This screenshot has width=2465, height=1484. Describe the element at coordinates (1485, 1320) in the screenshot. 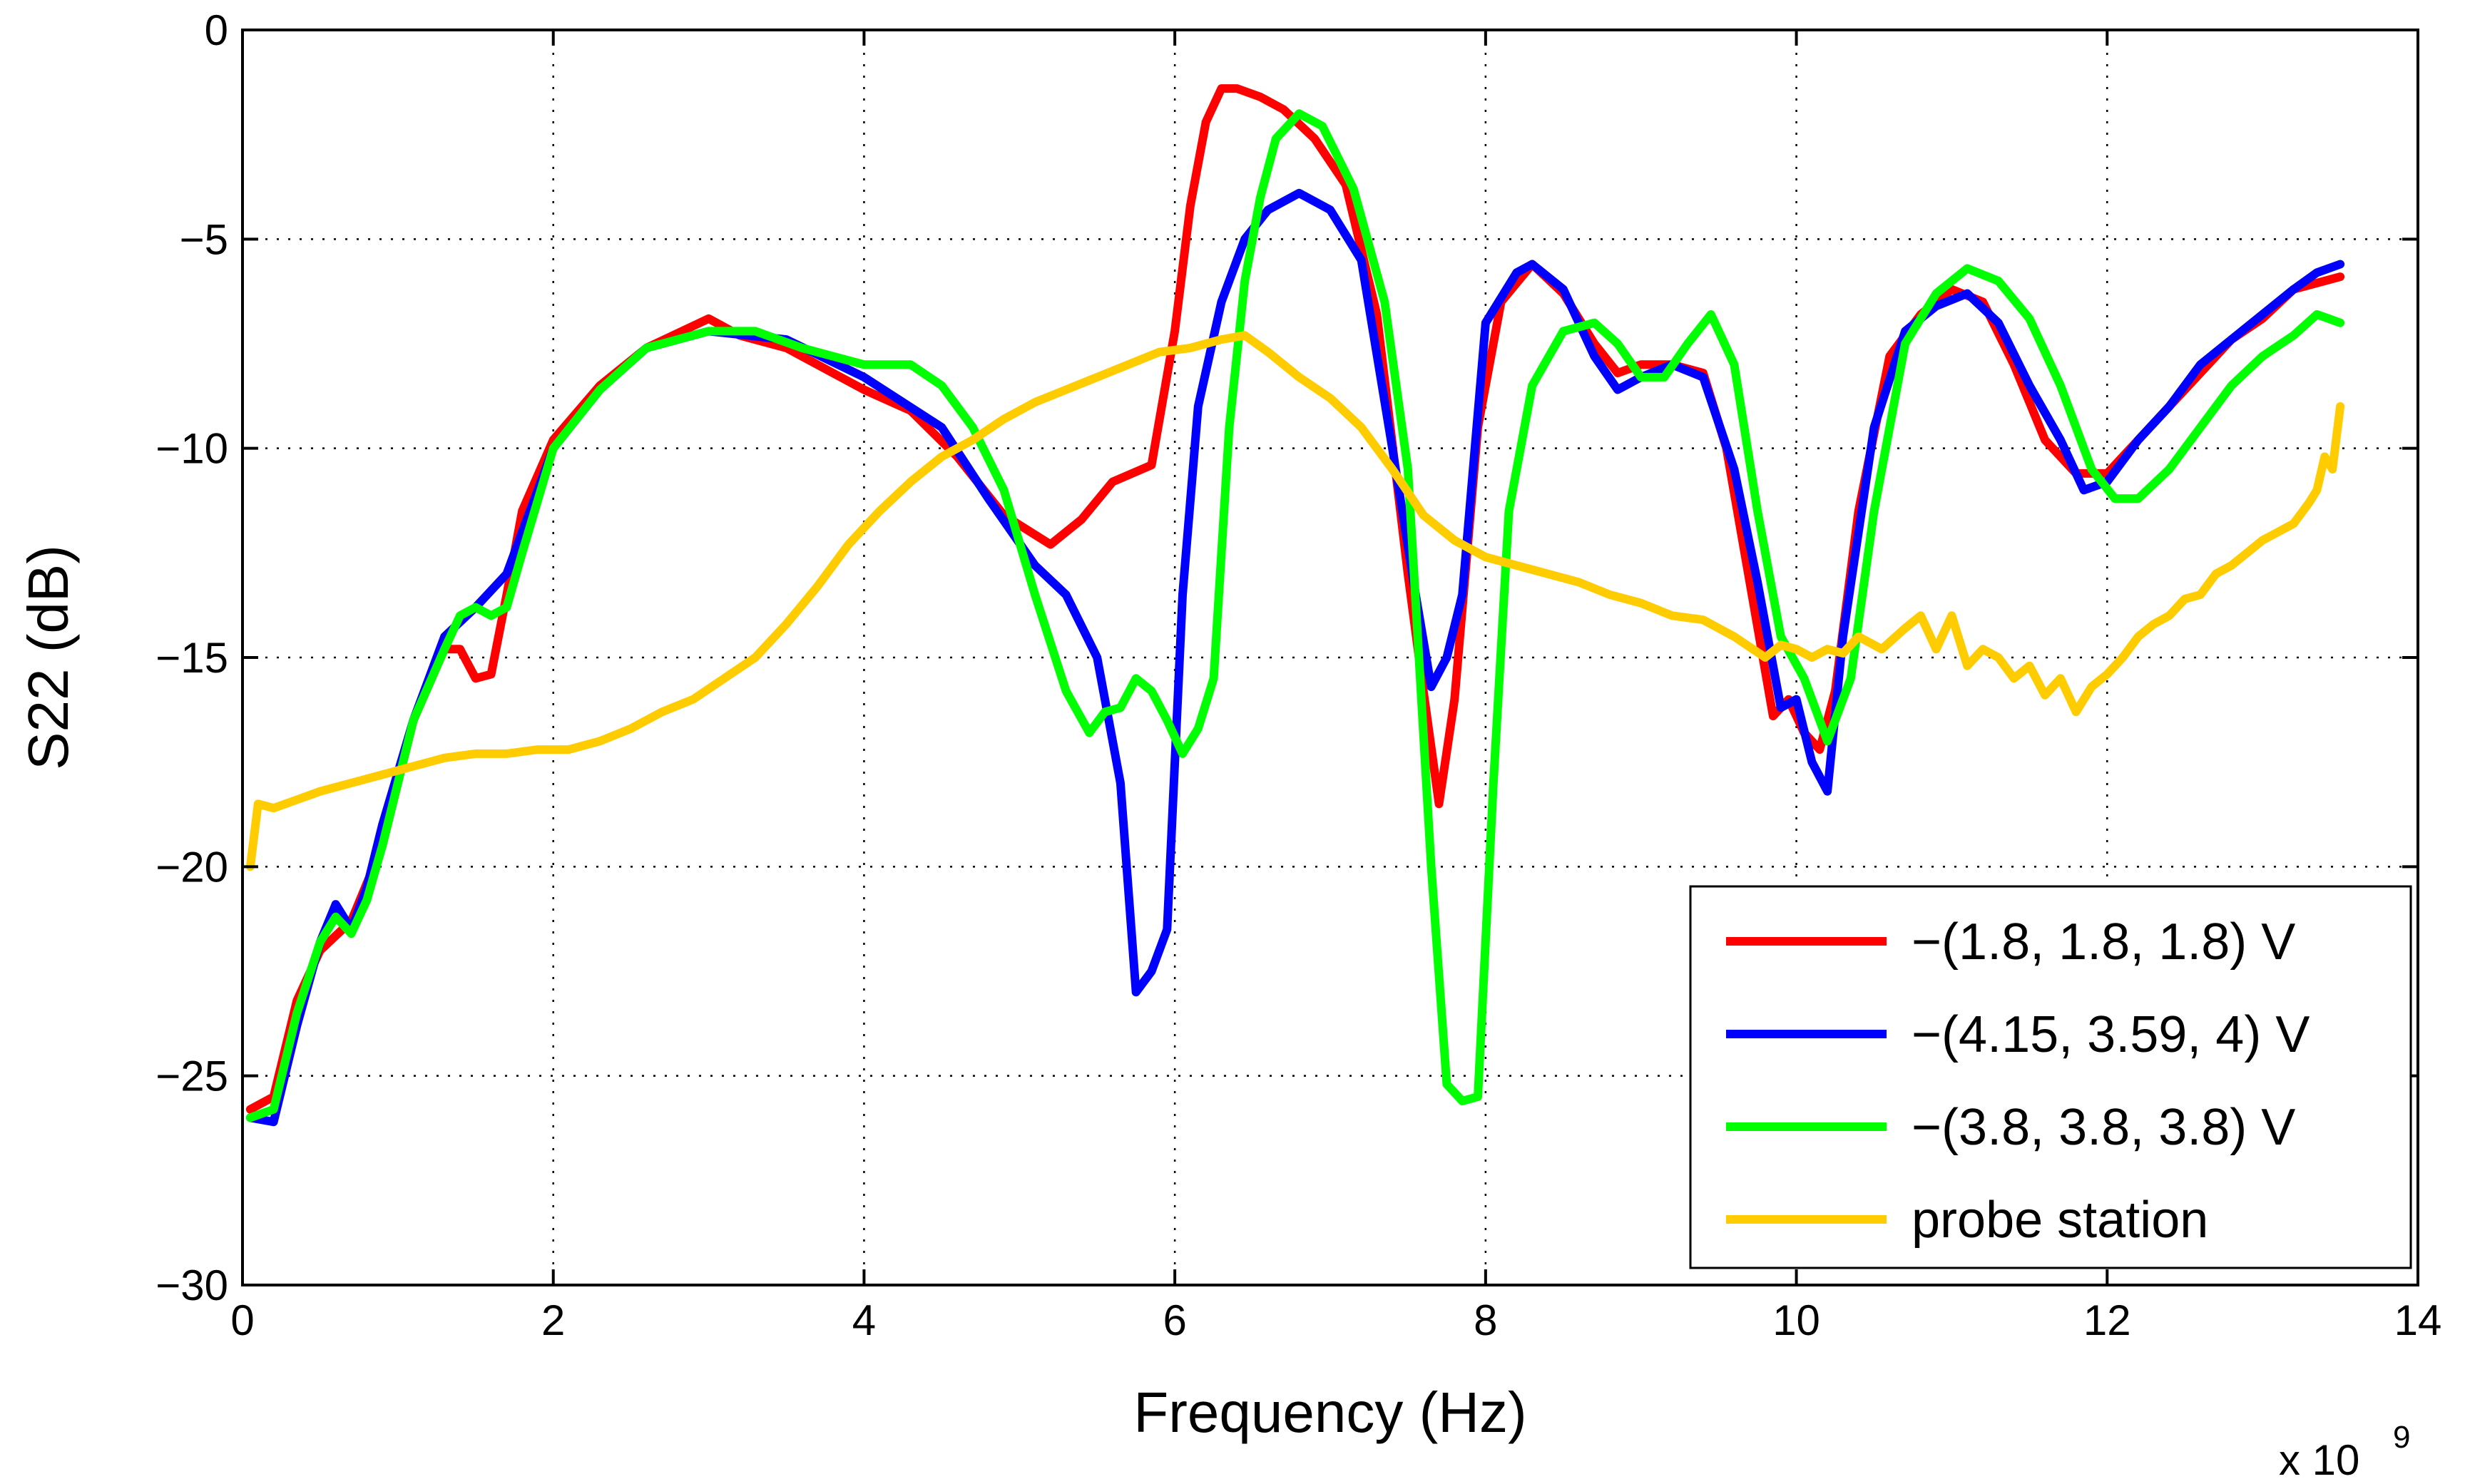

I see `x-tick-label: 8` at that location.